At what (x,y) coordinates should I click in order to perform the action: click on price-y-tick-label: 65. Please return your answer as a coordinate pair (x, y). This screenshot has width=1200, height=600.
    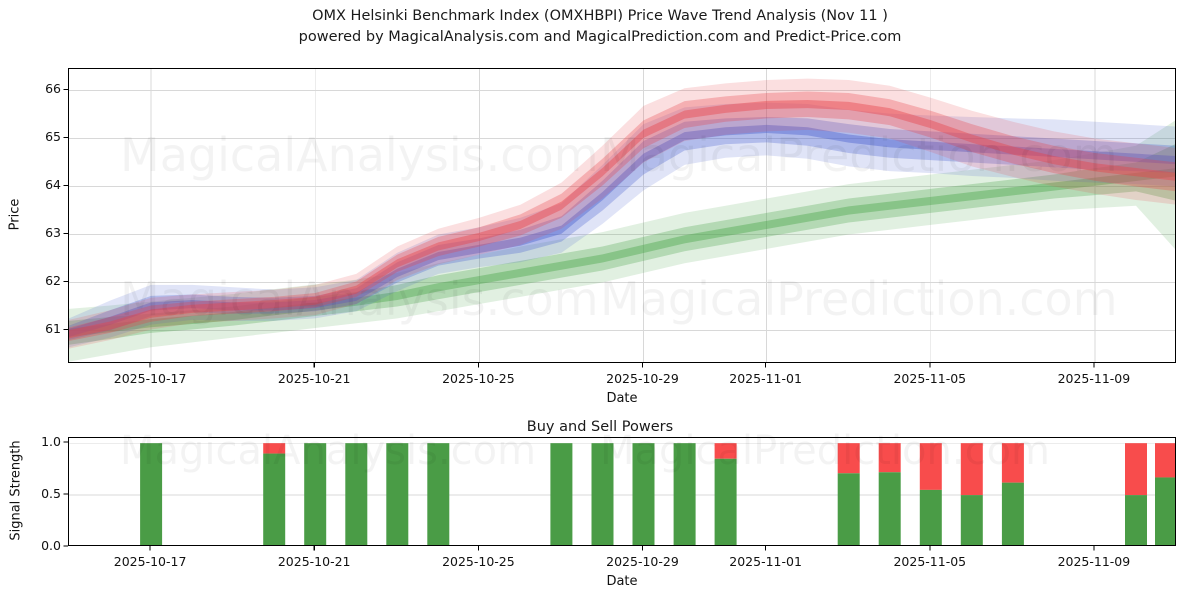
    Looking at the image, I should click on (53, 137).